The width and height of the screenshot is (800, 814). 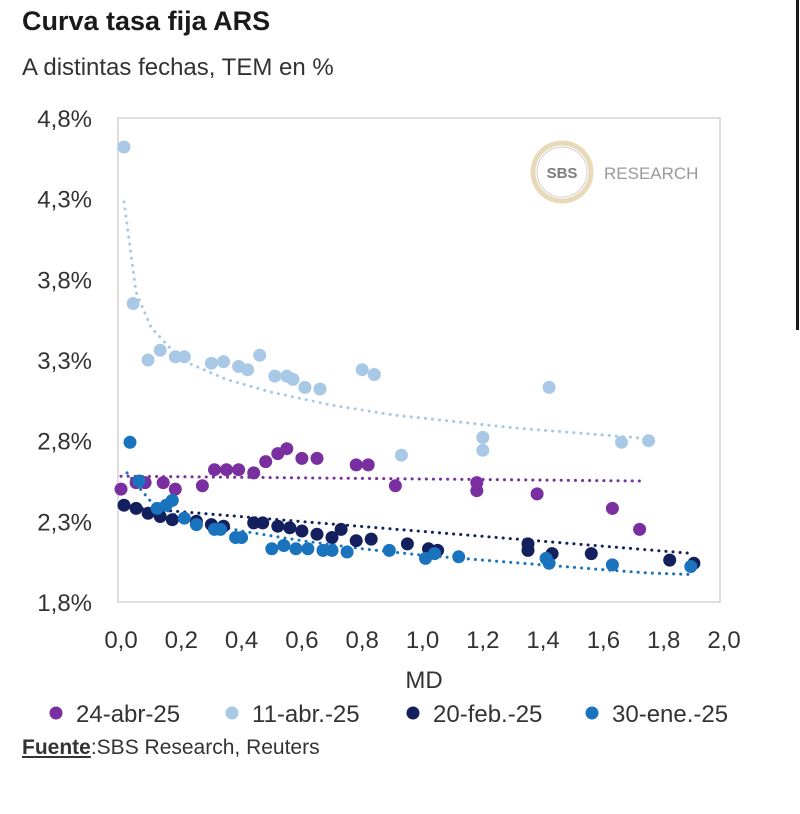 I want to click on watermark-logo-text: SBS, so click(x=562, y=173).